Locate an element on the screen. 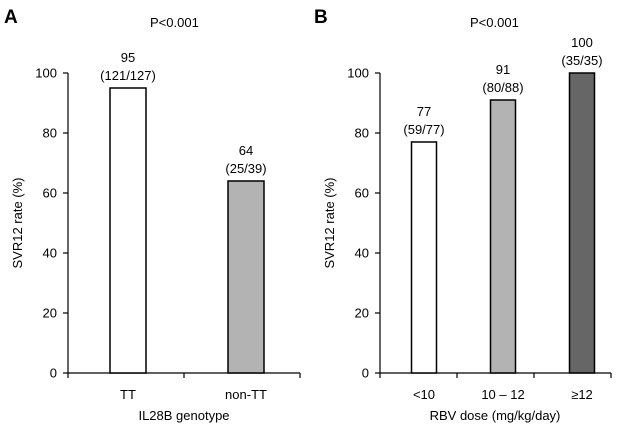 Image resolution: width=623 pixels, height=429 pixels. bar-value-label: 64 is located at coordinates (246, 150).